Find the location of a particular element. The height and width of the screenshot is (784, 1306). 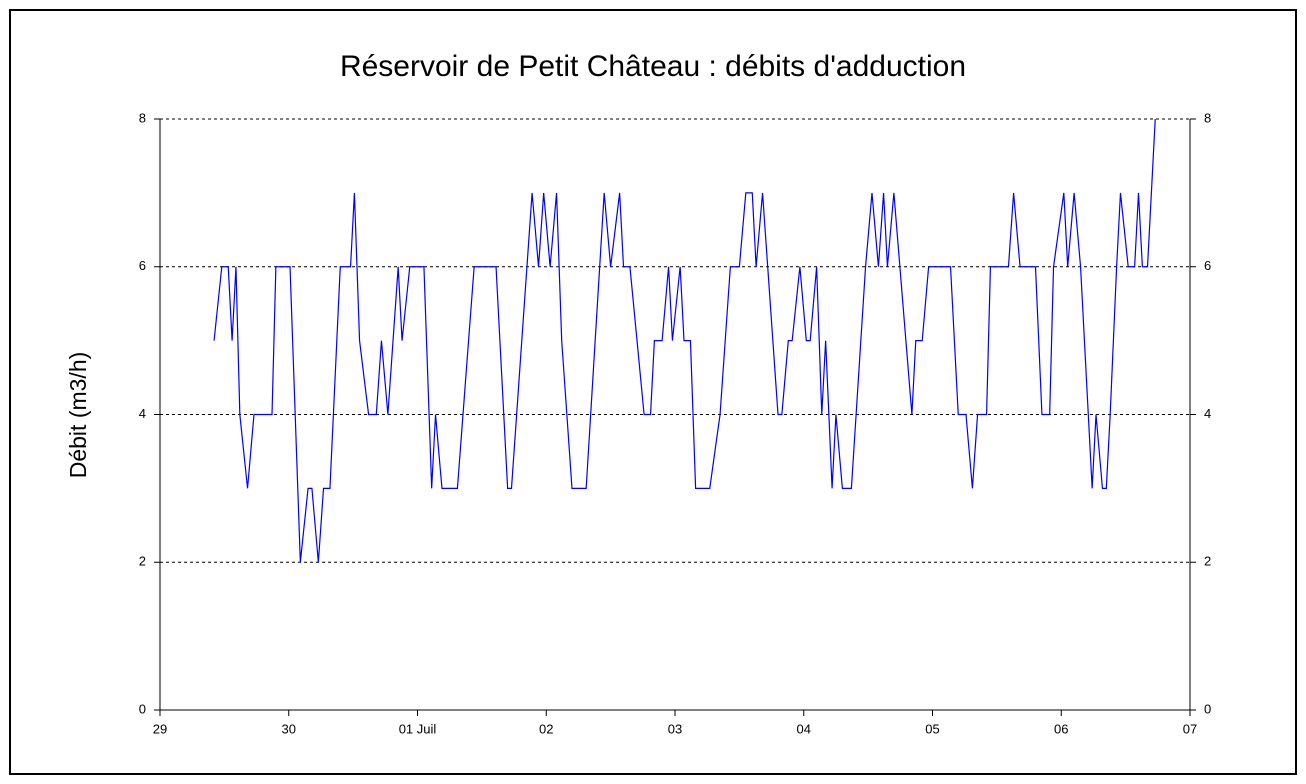

x-tick-label: 06 is located at coordinates (1061, 728).